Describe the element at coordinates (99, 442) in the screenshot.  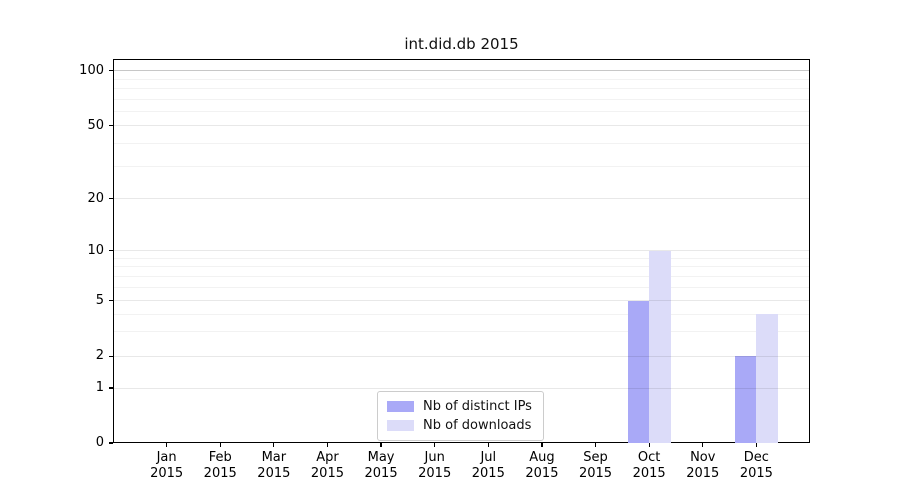
I see `y-tick-label: 0` at that location.